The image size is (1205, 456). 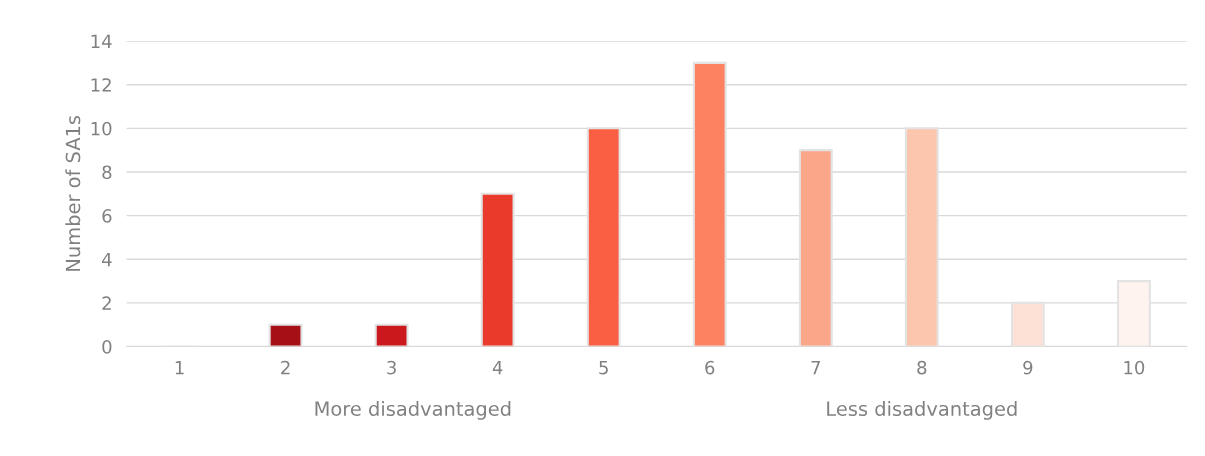 What do you see at coordinates (1134, 367) in the screenshot?
I see `x-tick-label: 10` at bounding box center [1134, 367].